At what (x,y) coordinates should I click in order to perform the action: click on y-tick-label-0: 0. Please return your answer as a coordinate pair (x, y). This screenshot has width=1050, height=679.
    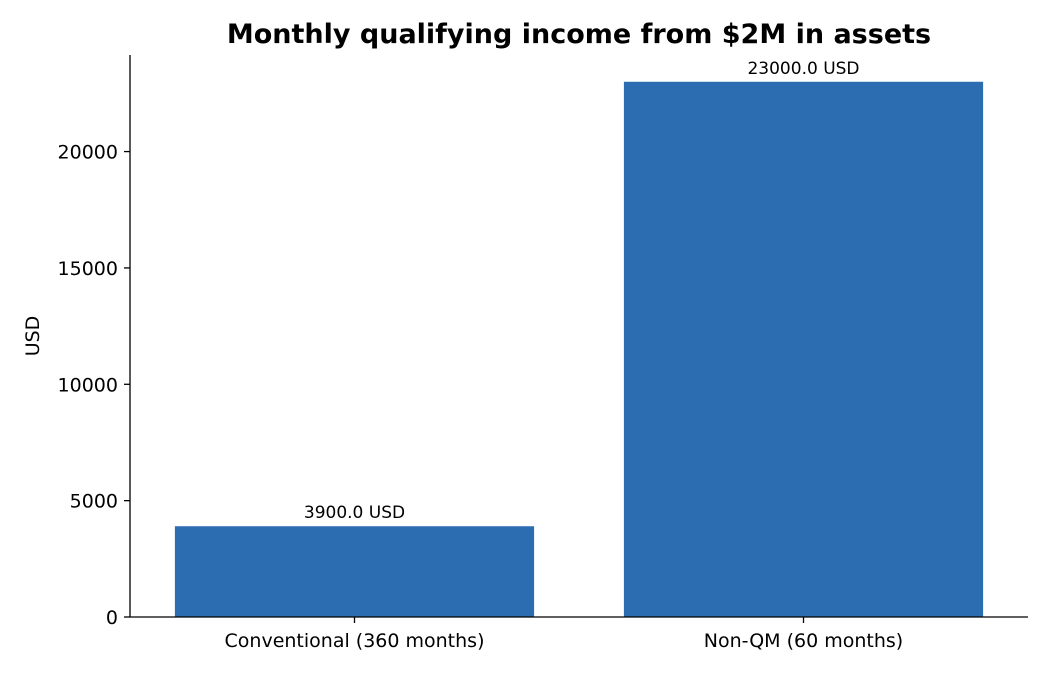
    Looking at the image, I should click on (112, 618).